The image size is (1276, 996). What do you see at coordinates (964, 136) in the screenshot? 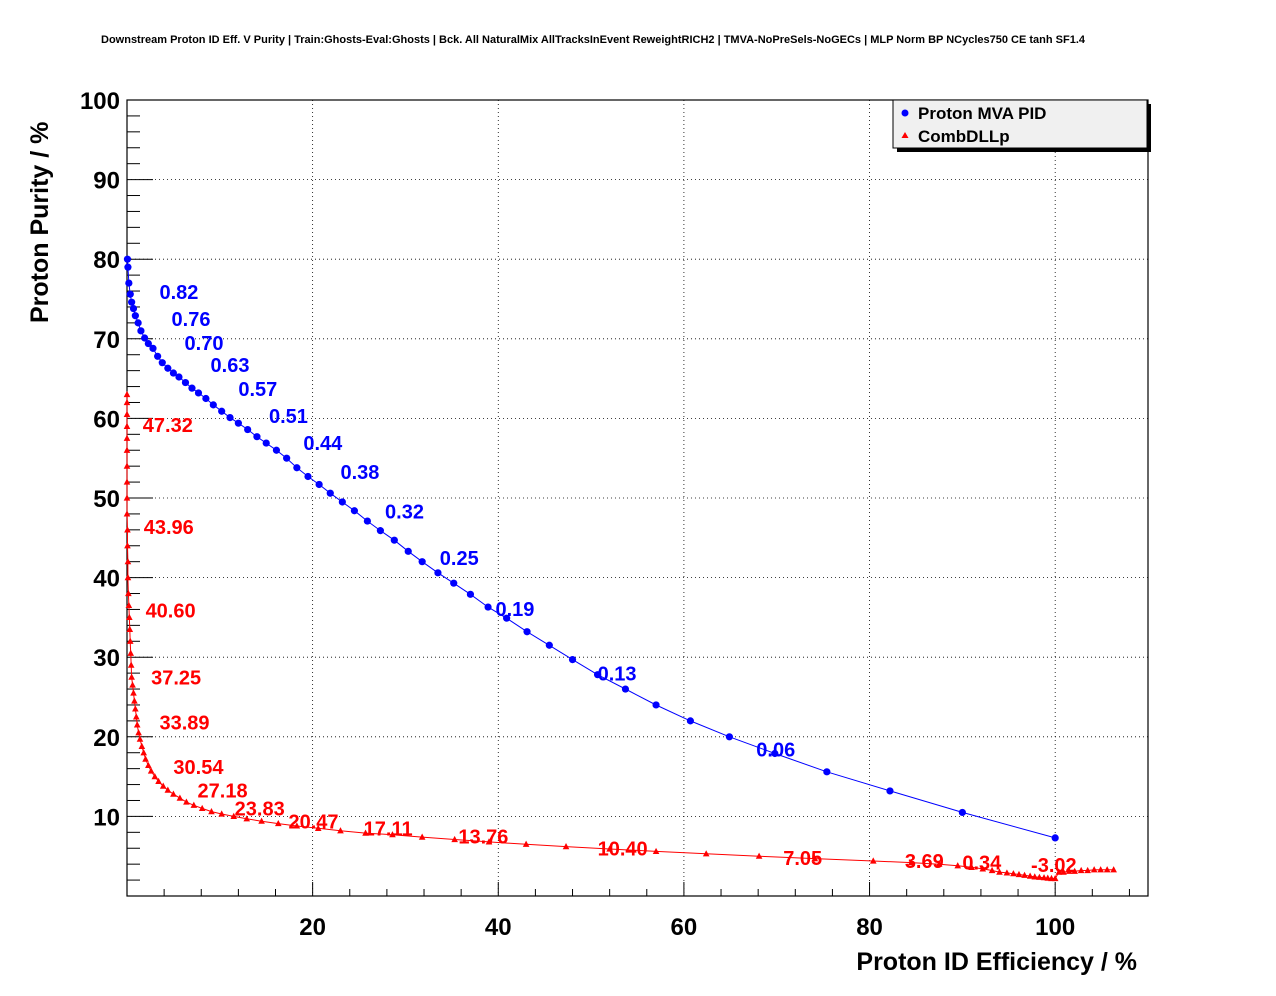
I see `legend-entry-combdllp: CombDLLp` at bounding box center [964, 136].